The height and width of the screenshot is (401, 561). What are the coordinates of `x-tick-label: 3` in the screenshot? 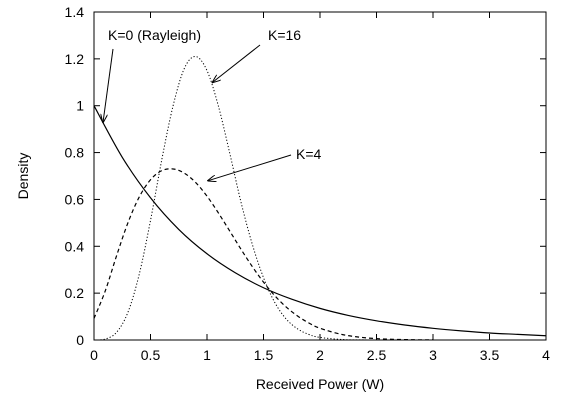 It's located at (433, 355).